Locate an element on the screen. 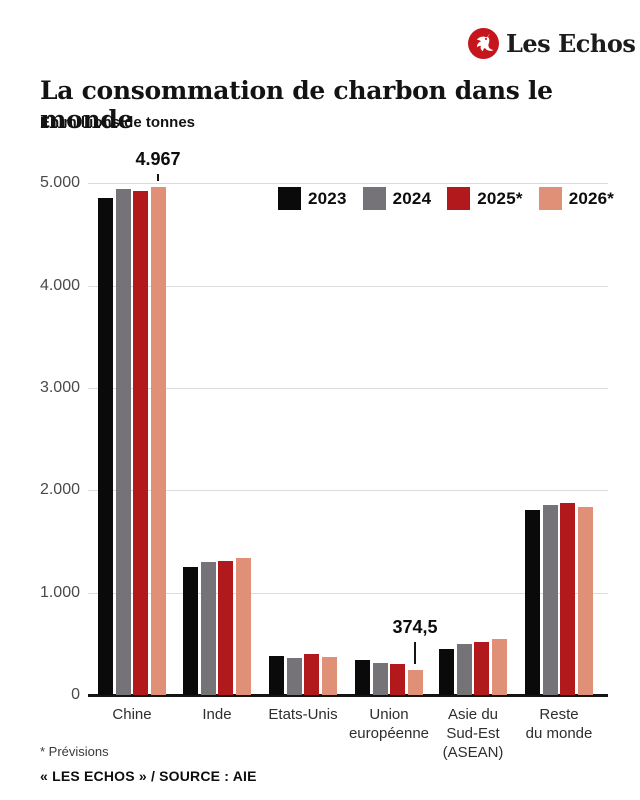  x-axis-category-label: Inde is located at coordinates (217, 714).